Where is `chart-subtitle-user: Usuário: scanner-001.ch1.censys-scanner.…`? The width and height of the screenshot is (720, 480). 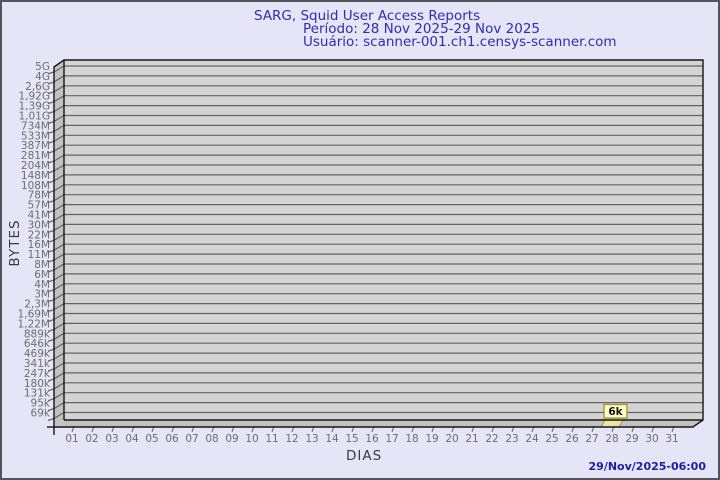 chart-subtitle-user: Usuário: scanner-001.ch1.censys-scanner.… is located at coordinates (460, 42).